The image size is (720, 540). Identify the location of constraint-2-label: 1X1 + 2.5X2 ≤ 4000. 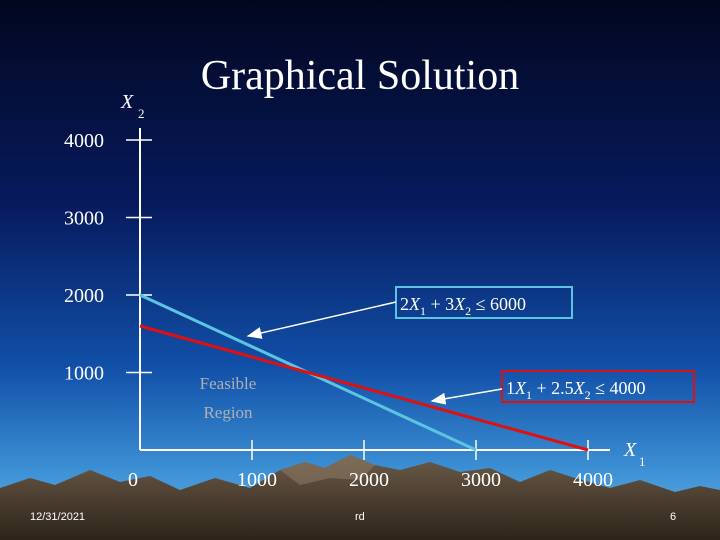
(576, 390).